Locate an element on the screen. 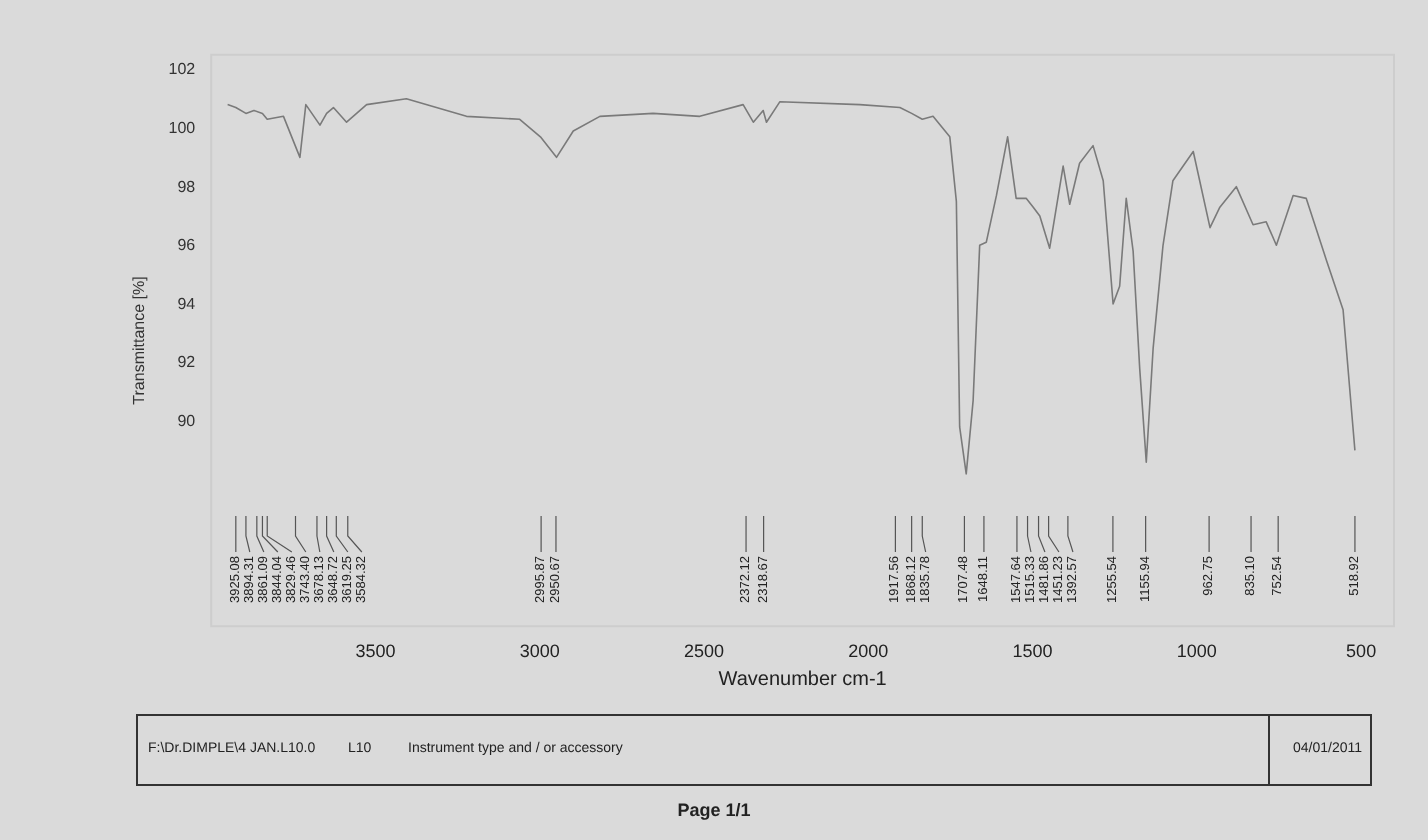 The height and width of the screenshot is (840, 1428). y-axis-title: Transmittance [%] is located at coordinates (138, 340).